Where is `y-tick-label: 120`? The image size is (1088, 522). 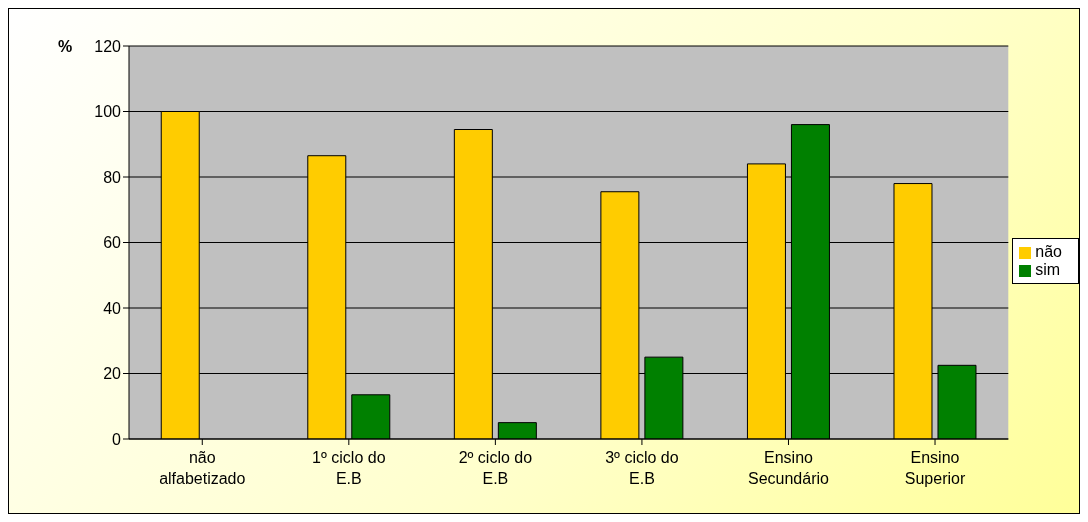
y-tick-label: 120 is located at coordinates (108, 46).